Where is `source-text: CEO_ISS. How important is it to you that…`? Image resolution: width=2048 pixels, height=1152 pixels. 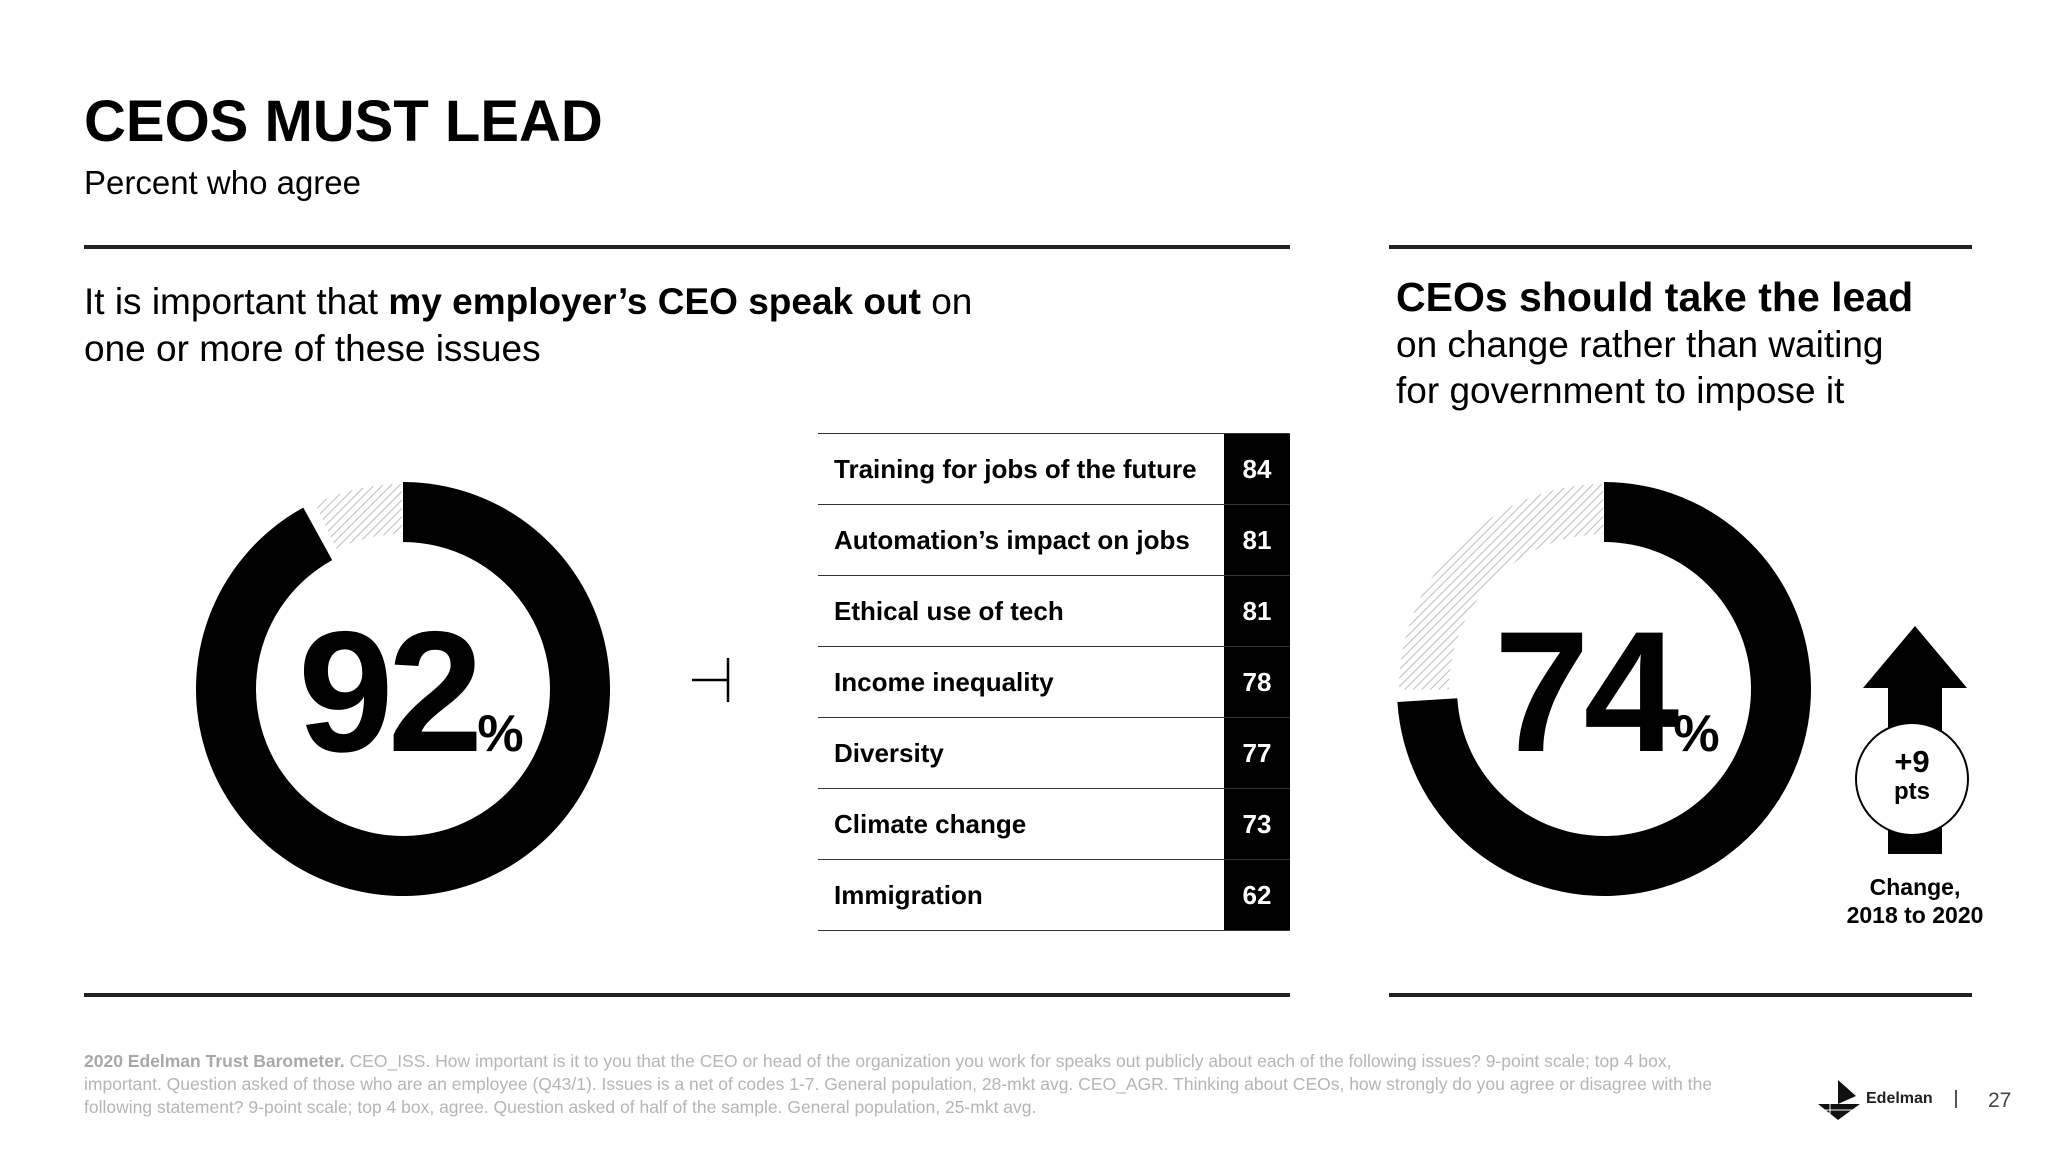
source-text: CEO_ISS. How important is it to you that… is located at coordinates (898, 1084).